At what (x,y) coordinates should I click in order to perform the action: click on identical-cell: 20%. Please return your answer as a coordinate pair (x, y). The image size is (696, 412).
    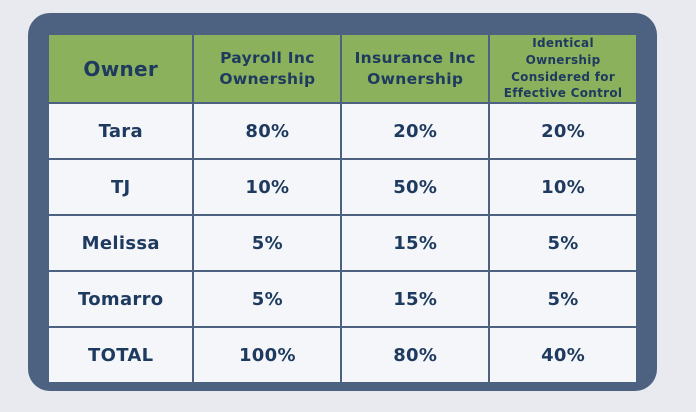
    Looking at the image, I should click on (563, 131).